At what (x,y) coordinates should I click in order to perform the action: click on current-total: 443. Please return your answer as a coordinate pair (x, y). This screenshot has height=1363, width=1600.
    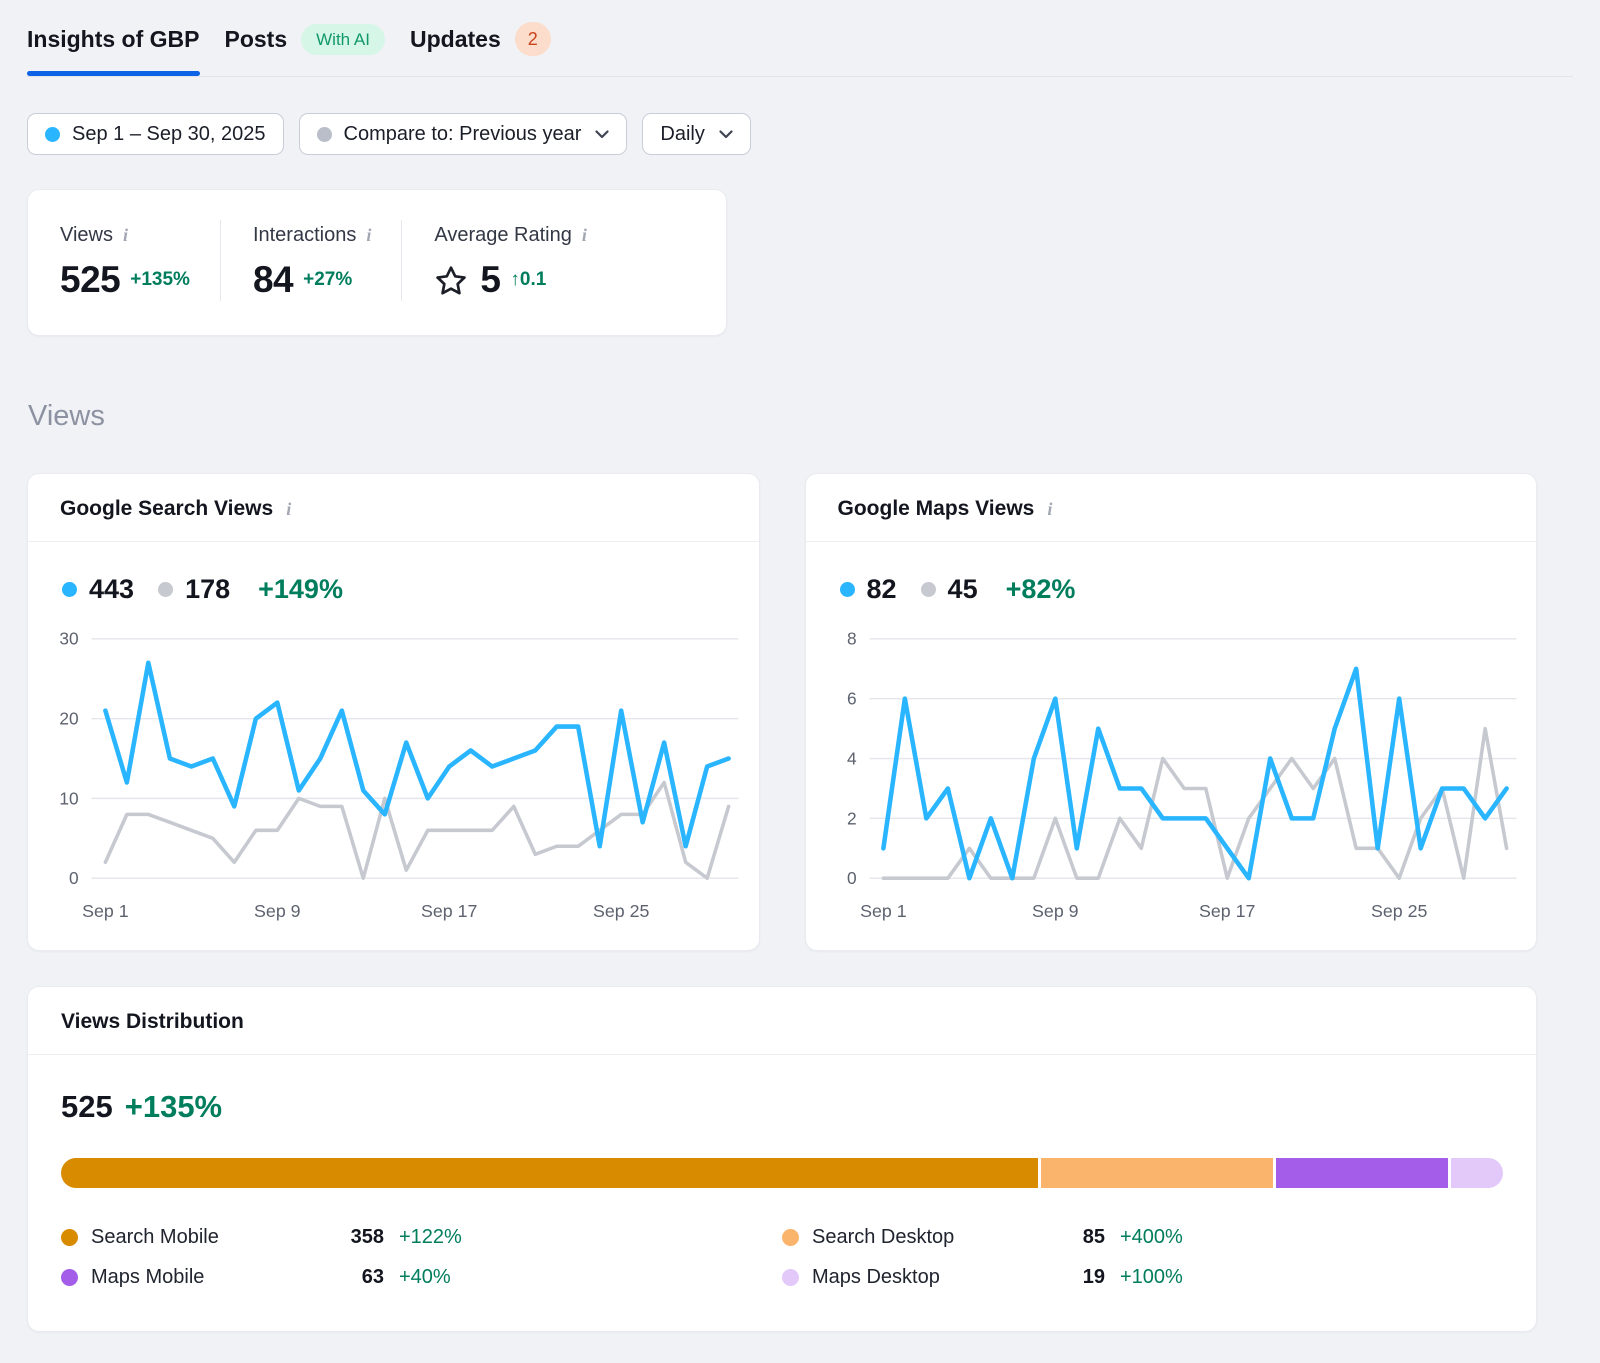
    Looking at the image, I should click on (112, 589).